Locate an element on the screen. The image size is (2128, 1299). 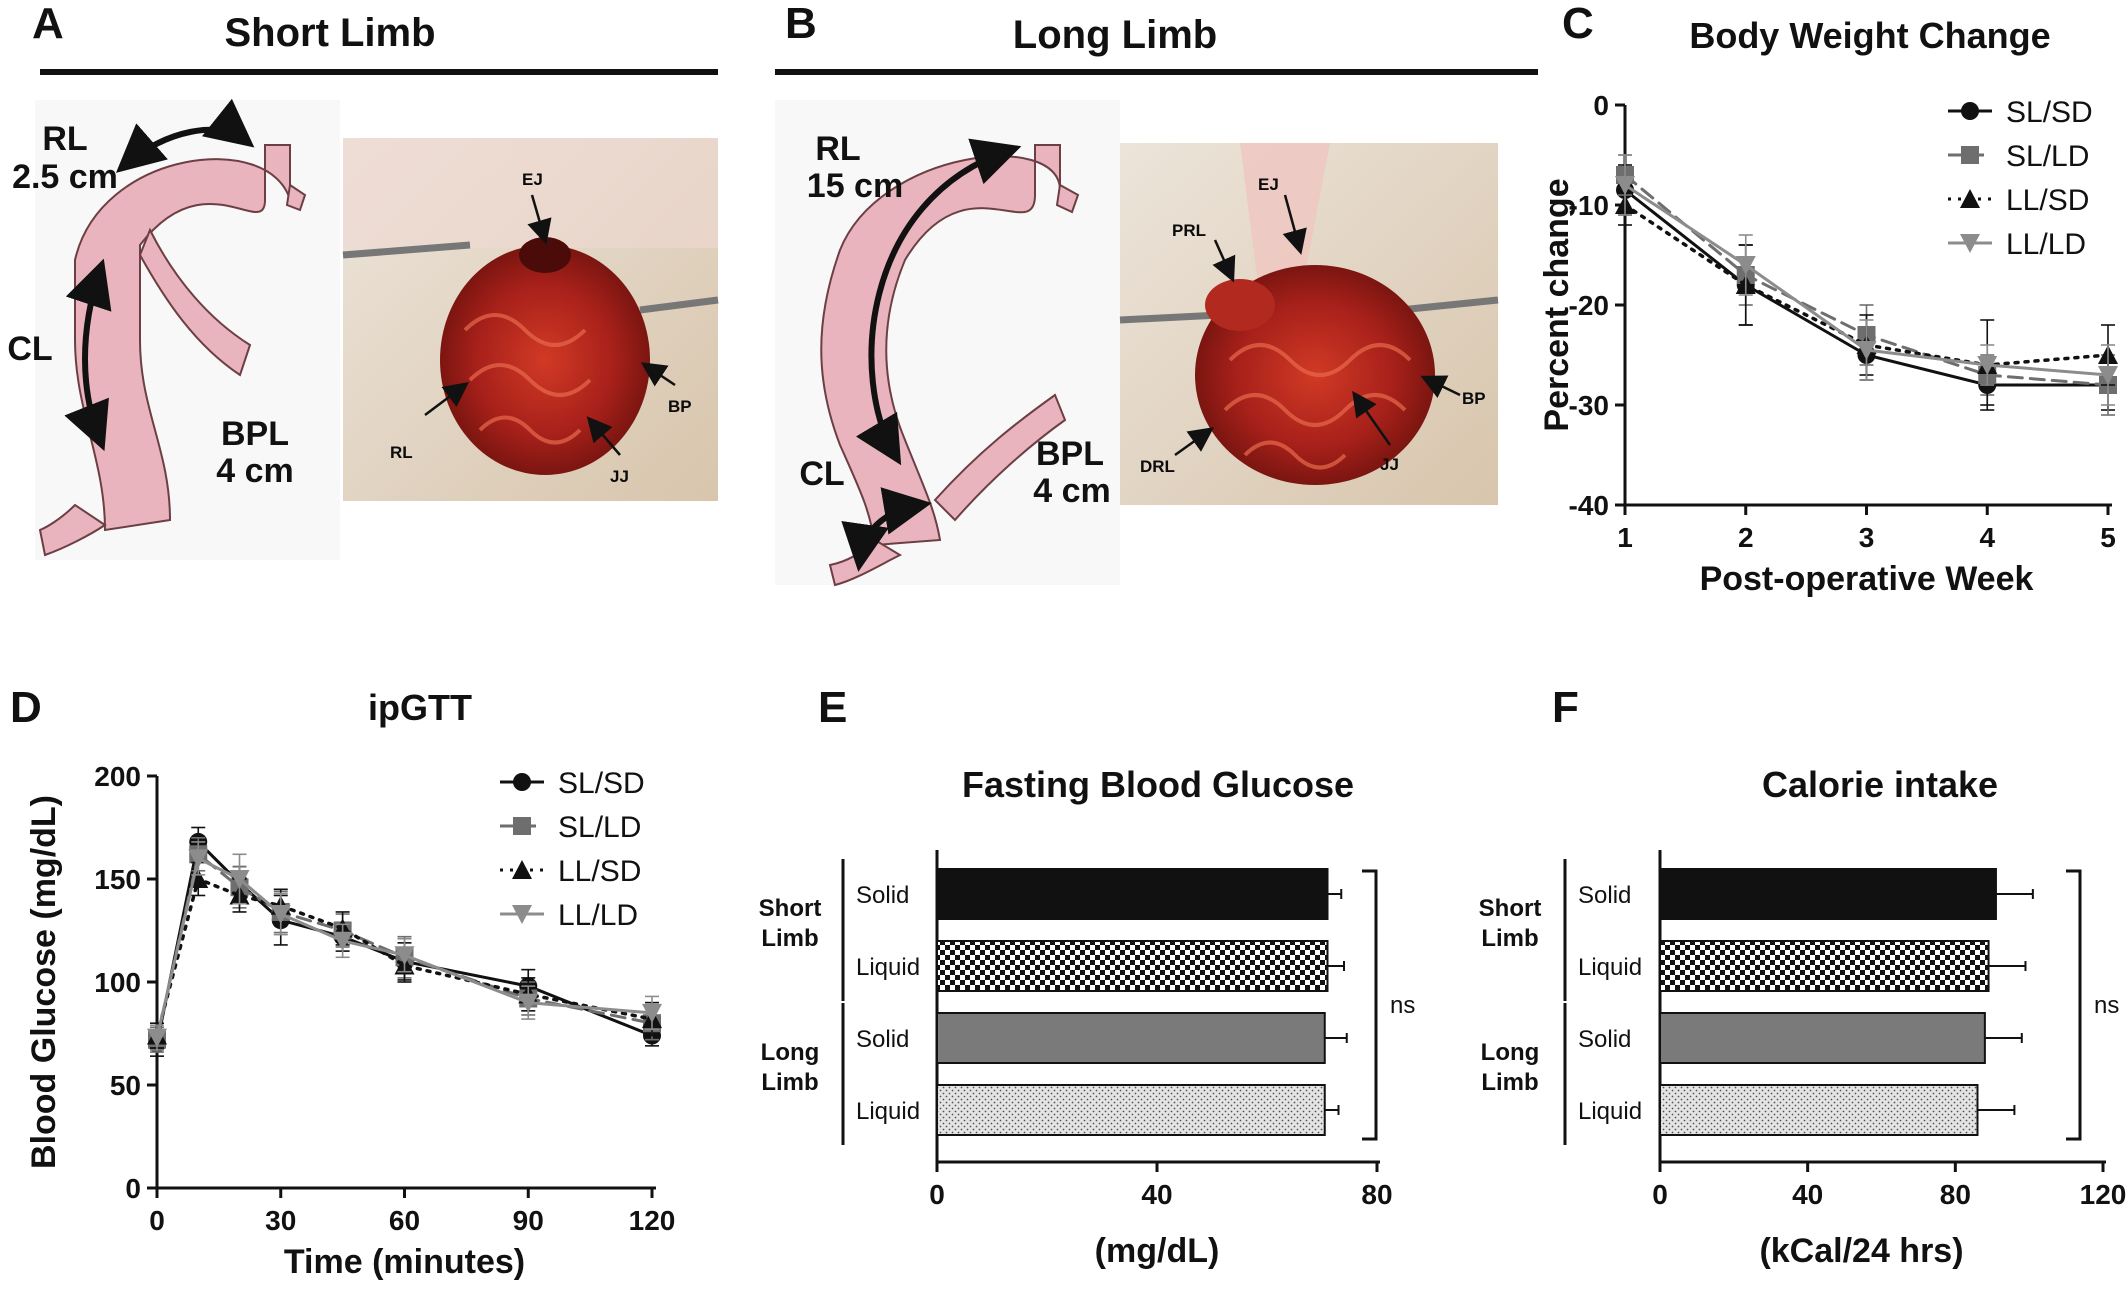
x-tick-label: 1 is located at coordinates (1625, 537).